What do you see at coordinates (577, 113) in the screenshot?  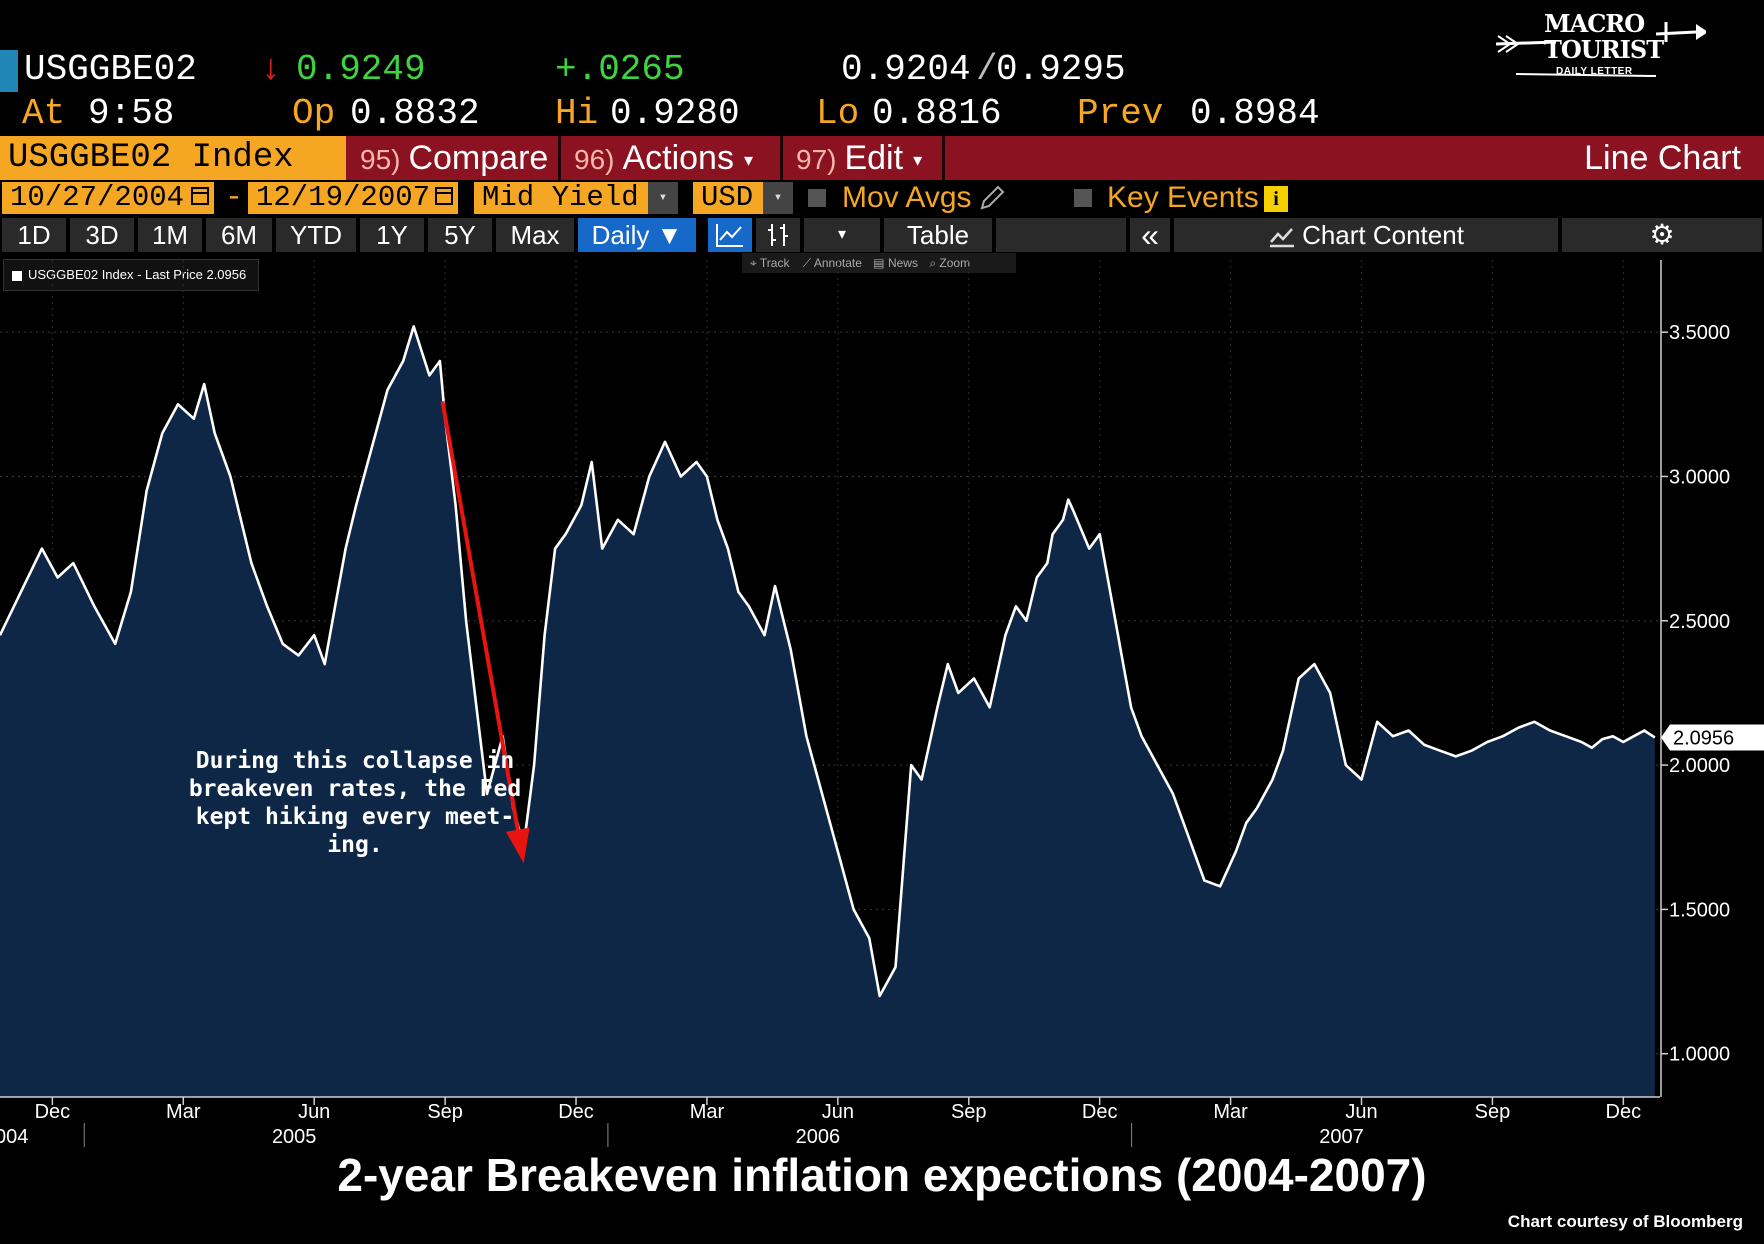 I see `high-label: Hi` at bounding box center [577, 113].